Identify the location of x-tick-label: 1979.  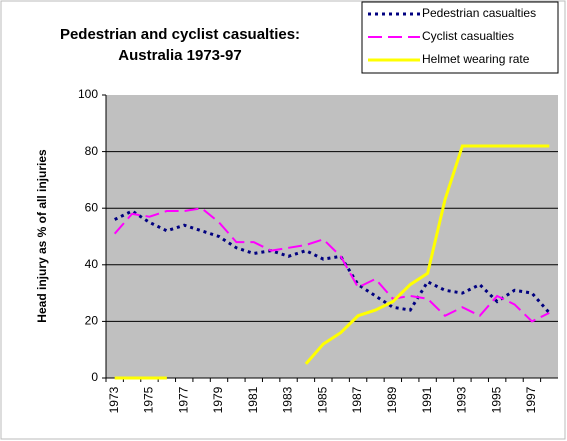
(218, 399).